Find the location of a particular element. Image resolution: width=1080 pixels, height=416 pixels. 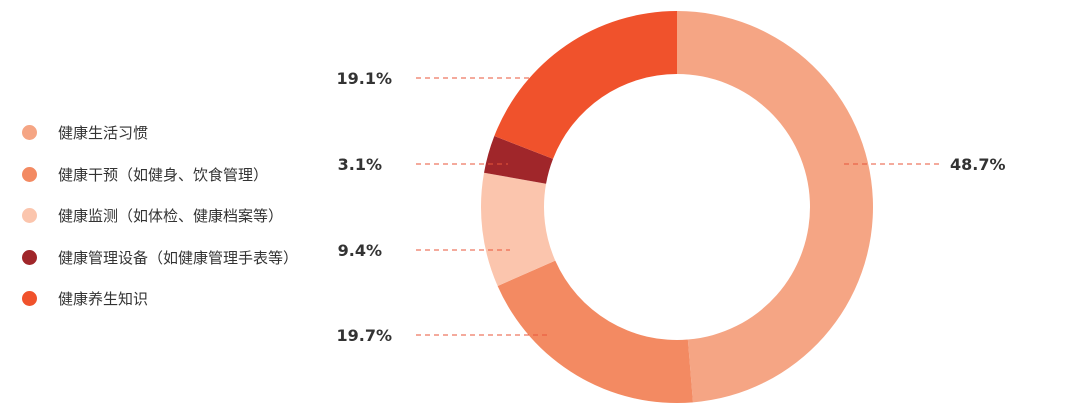

legend-item: 健康养生知识 is located at coordinates (187, 299).